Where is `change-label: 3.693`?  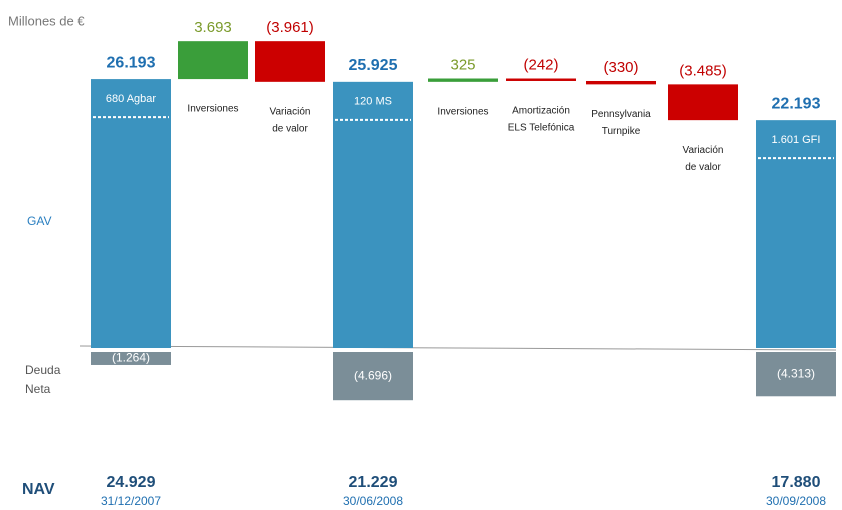 change-label: 3.693 is located at coordinates (213, 27).